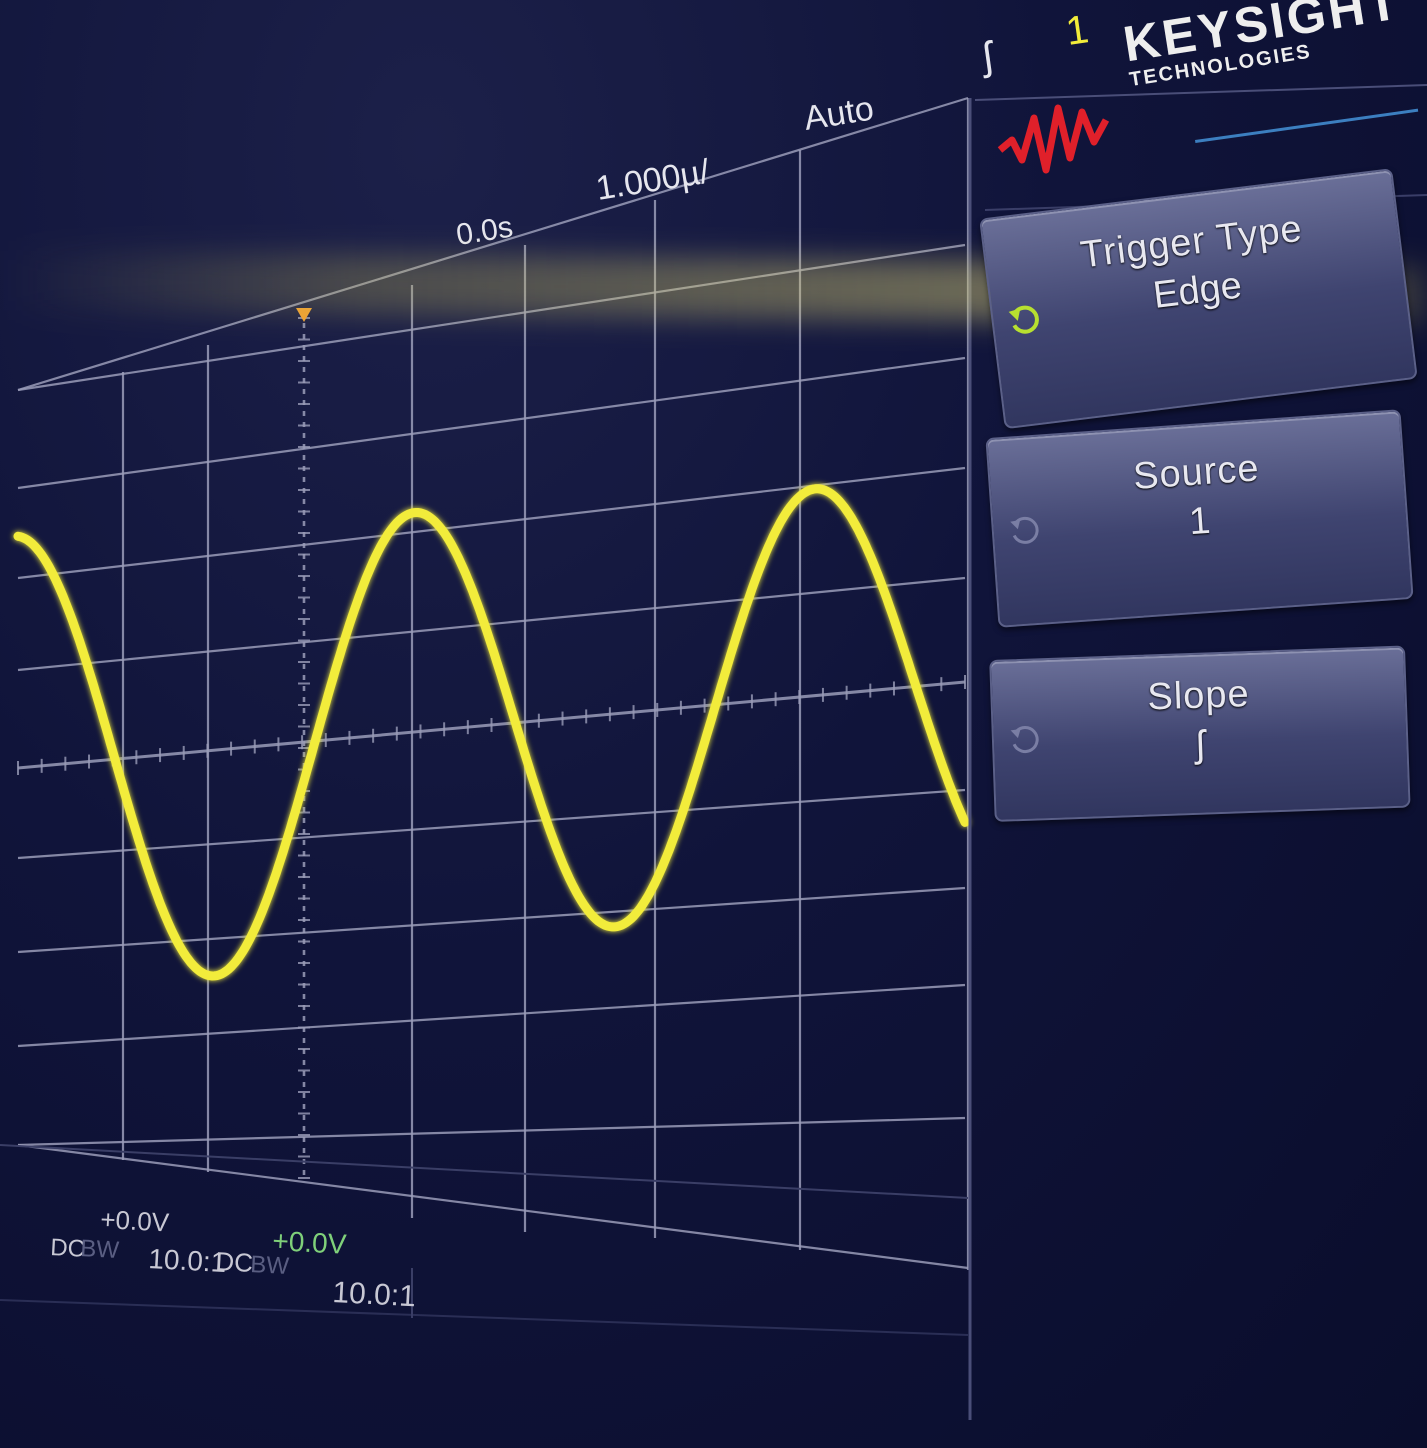 This screenshot has height=1448, width=1427. Describe the element at coordinates (304, 315) in the screenshot. I see `trigger-position-marker` at that location.